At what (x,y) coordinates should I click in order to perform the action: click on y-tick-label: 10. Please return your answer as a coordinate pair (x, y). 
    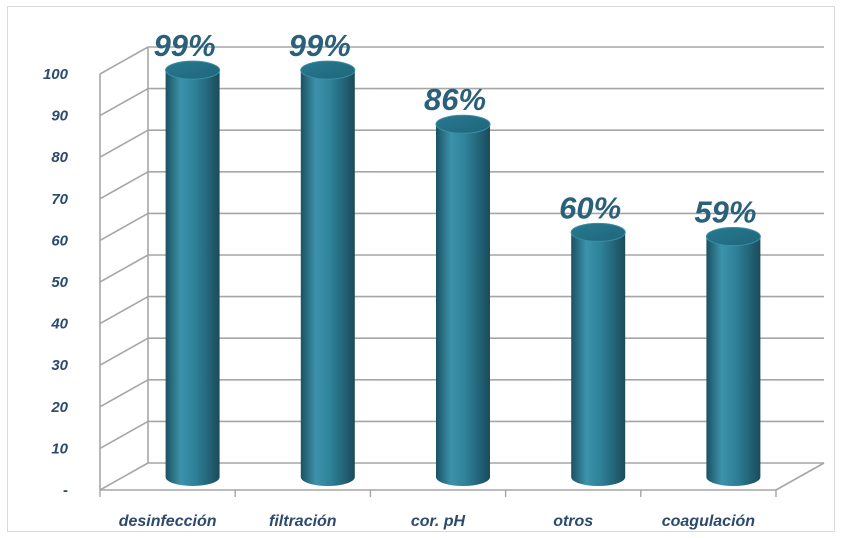
    Looking at the image, I should click on (59, 448).